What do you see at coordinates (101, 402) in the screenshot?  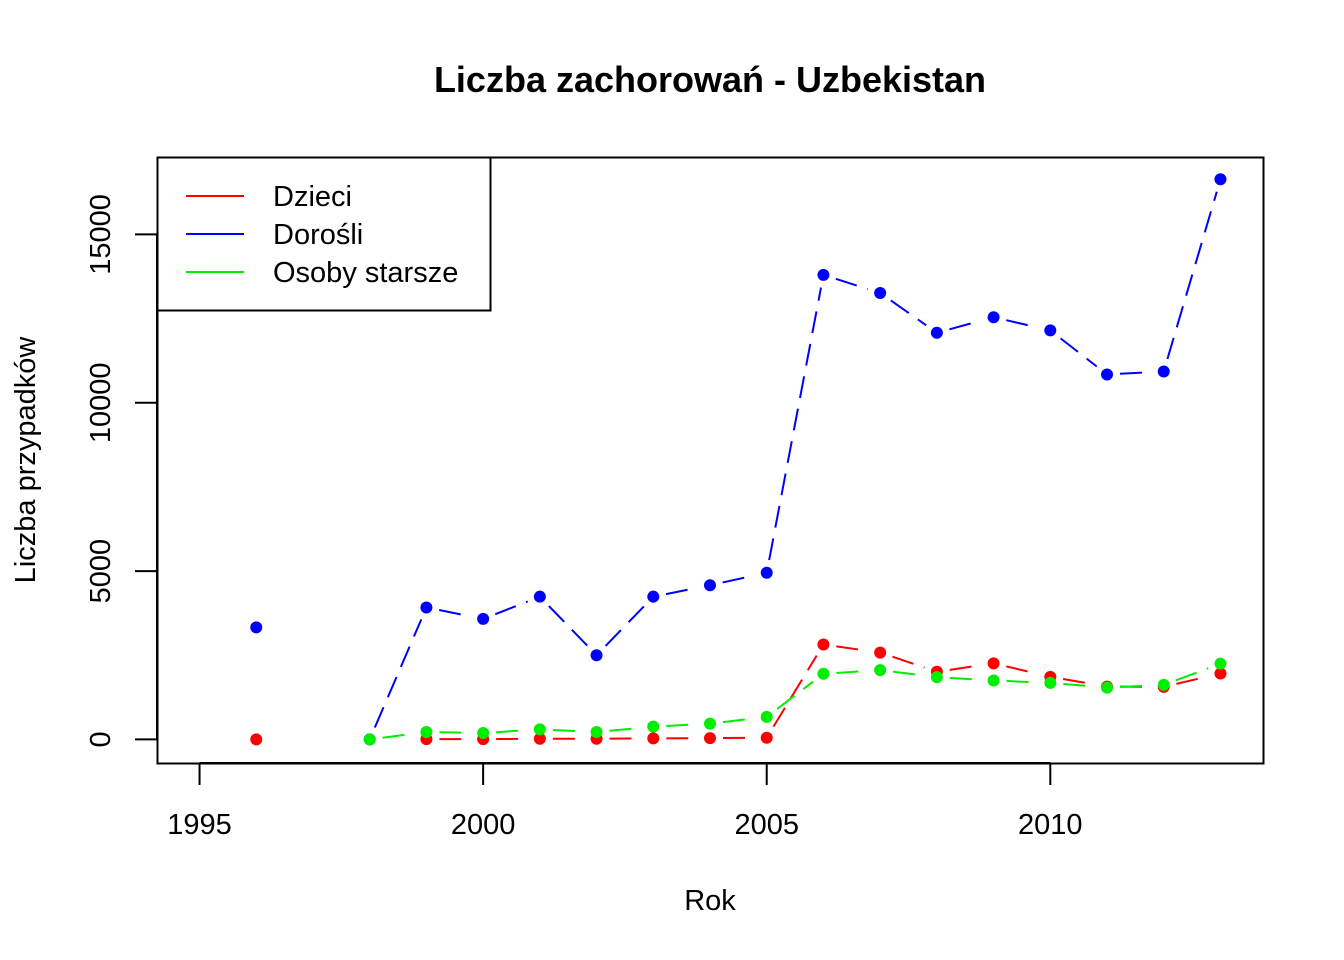 I see `y-tick-label: 10000` at bounding box center [101, 402].